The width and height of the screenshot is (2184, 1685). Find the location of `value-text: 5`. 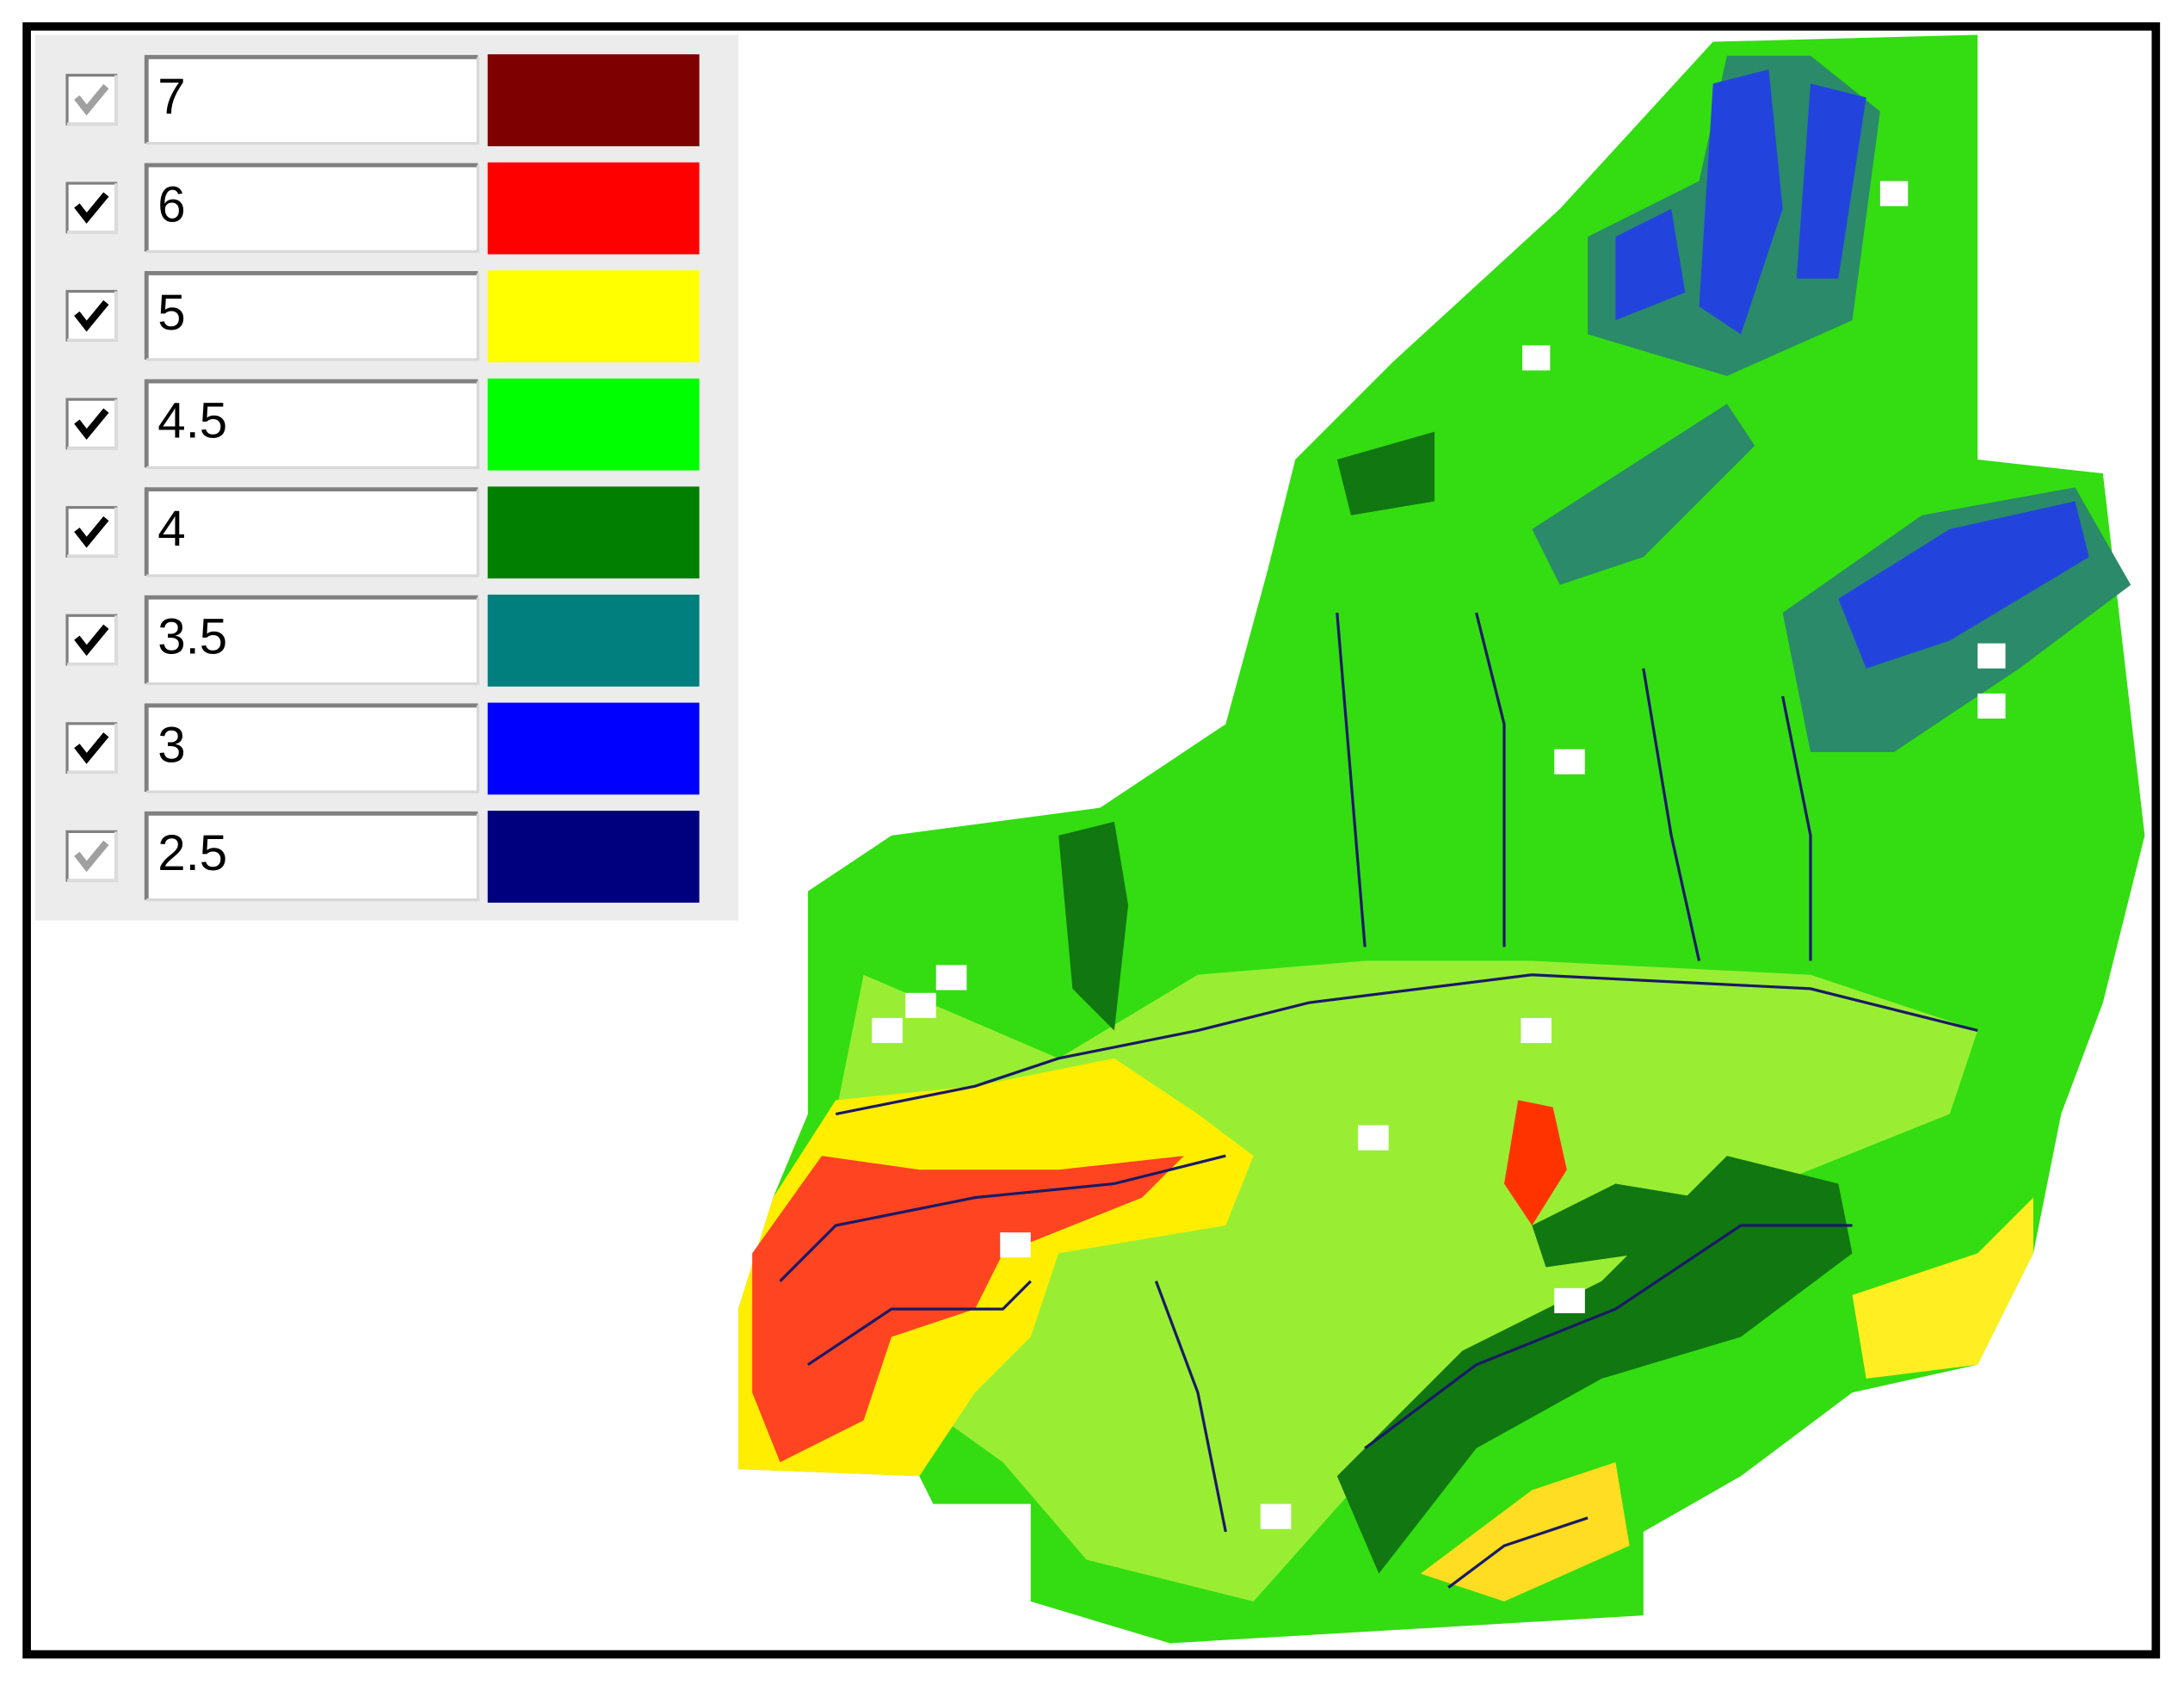

value-text: 5 is located at coordinates (171, 313).